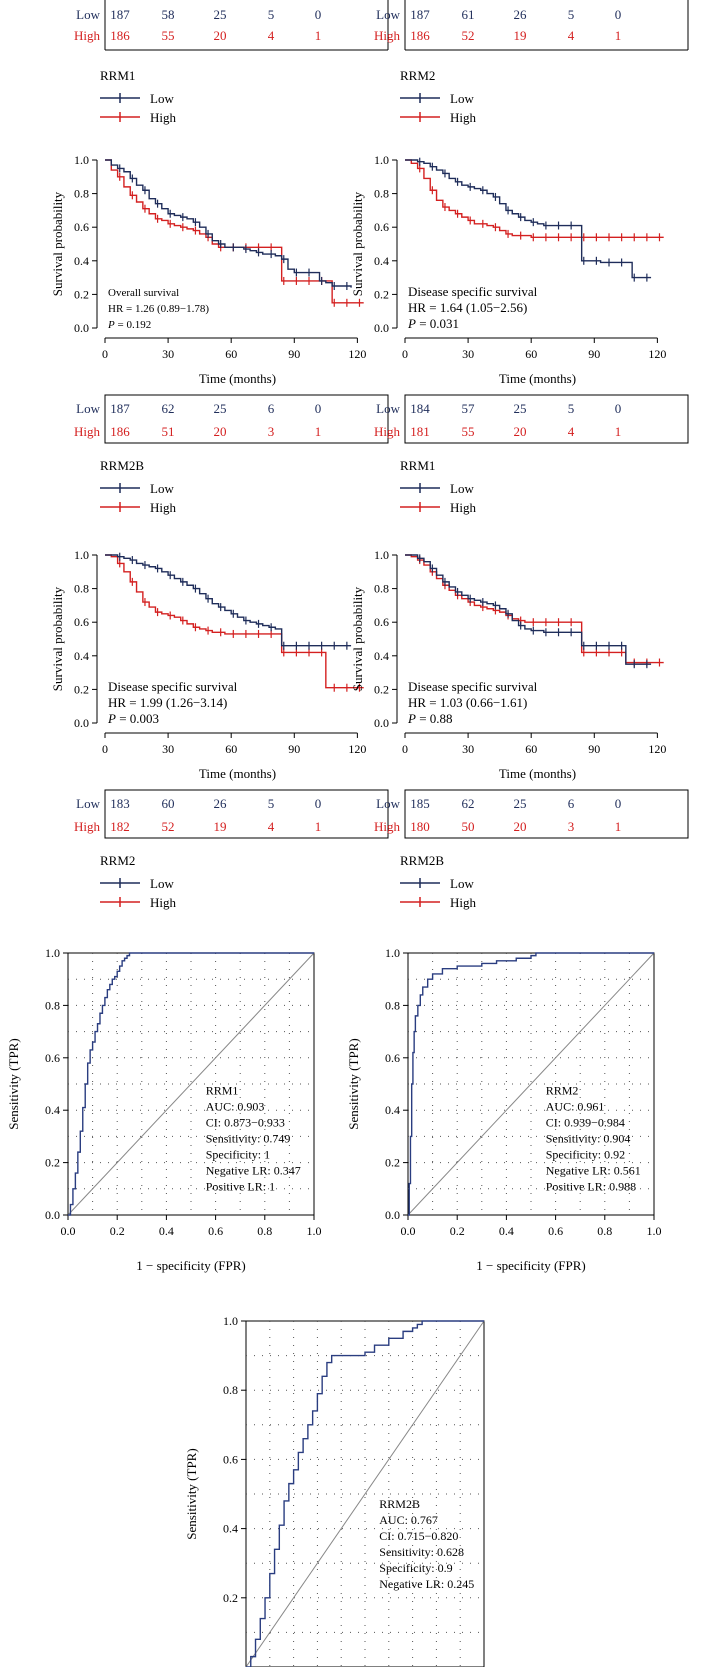  What do you see at coordinates (167, 702) in the screenshot?
I see `annotation-hr: HR = 1.99 (1.26−3.14)` at bounding box center [167, 702].